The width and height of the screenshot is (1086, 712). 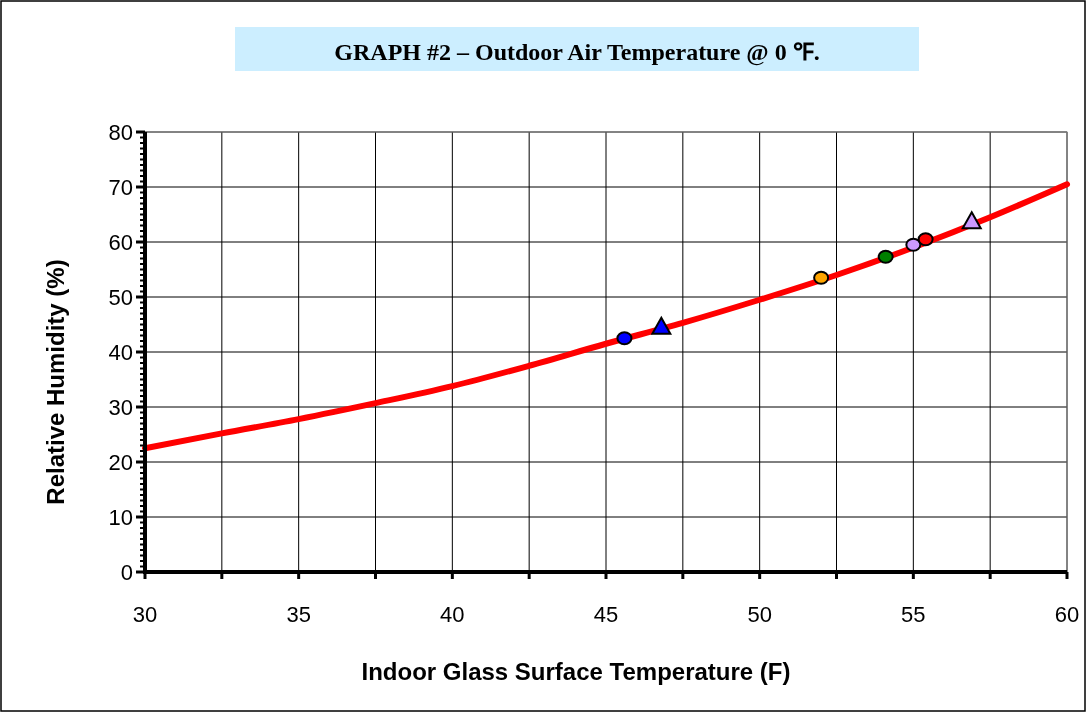 I want to click on x-tick-label: 60, so click(x=1067, y=614).